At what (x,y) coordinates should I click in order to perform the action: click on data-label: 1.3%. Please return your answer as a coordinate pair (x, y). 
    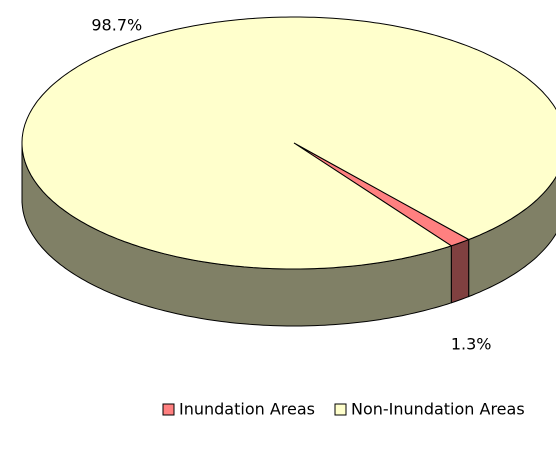
    Looking at the image, I should click on (471, 344).